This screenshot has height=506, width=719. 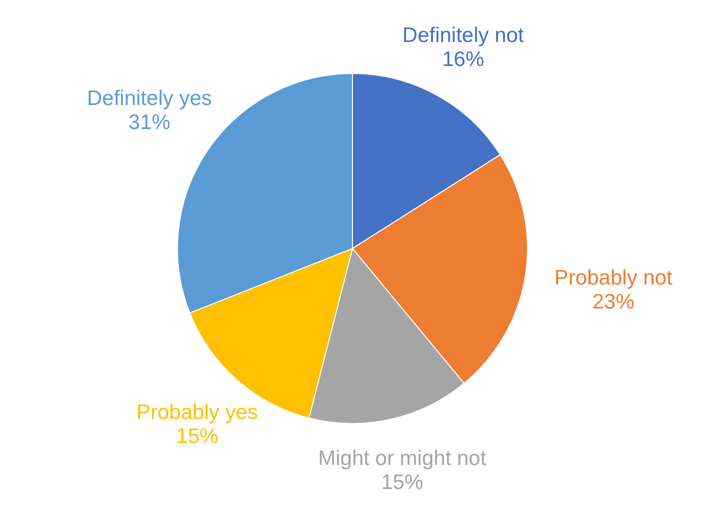 What do you see at coordinates (149, 122) in the screenshot?
I see `data-label: 31%` at bounding box center [149, 122].